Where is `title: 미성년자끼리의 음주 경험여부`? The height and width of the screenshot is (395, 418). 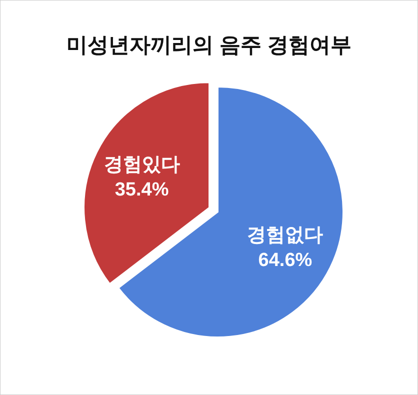 title: 미성년자끼리의 음주 경험여부 is located at coordinates (209, 45).